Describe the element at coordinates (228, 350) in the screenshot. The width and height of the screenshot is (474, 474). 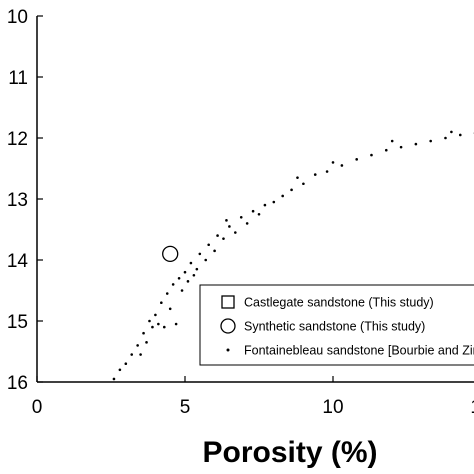
I see `legend-dot-marker` at that location.